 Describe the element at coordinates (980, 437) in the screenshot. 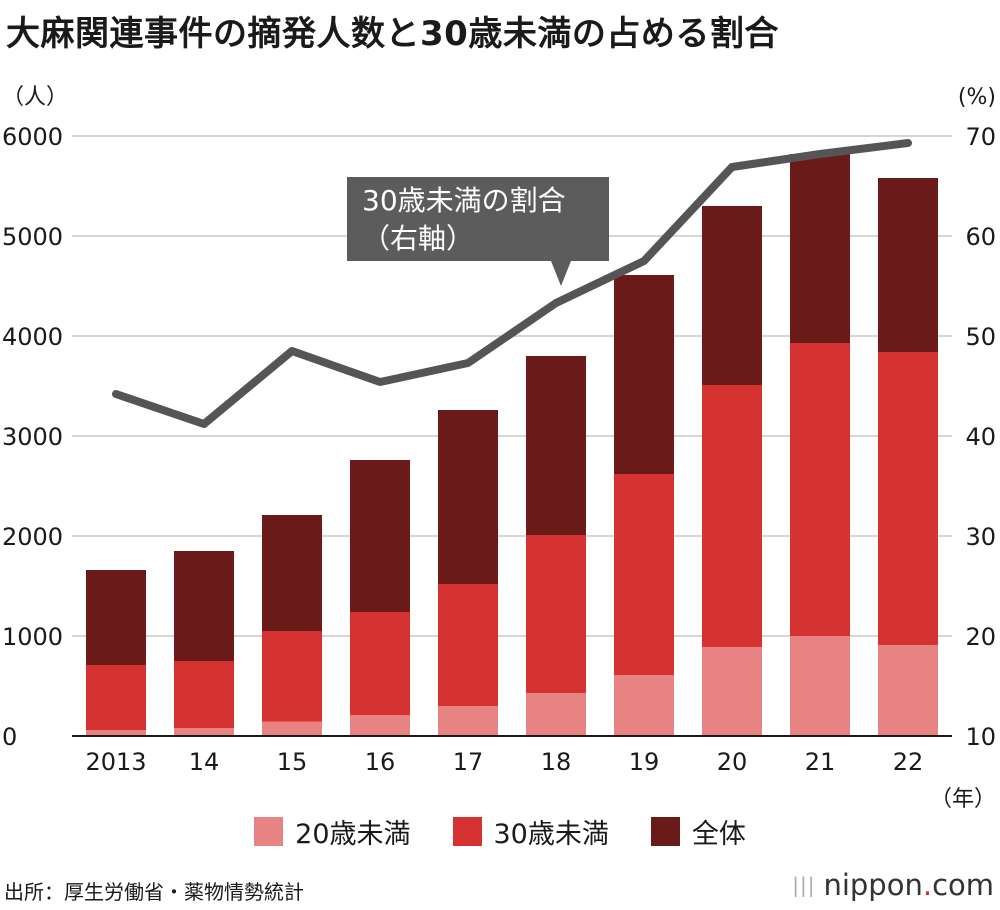

I see `y-right-tick-label: 40` at that location.